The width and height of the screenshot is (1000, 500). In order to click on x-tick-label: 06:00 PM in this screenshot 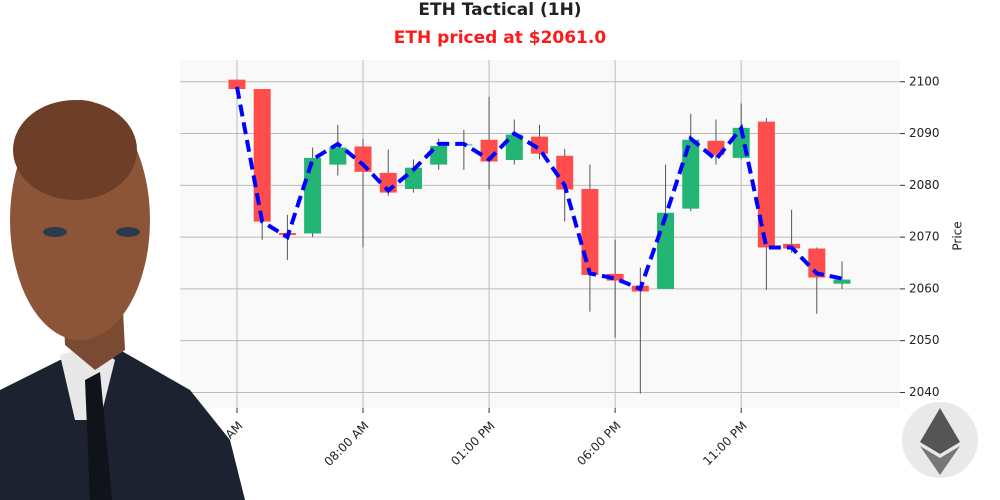, I will do `click(598, 443)`.